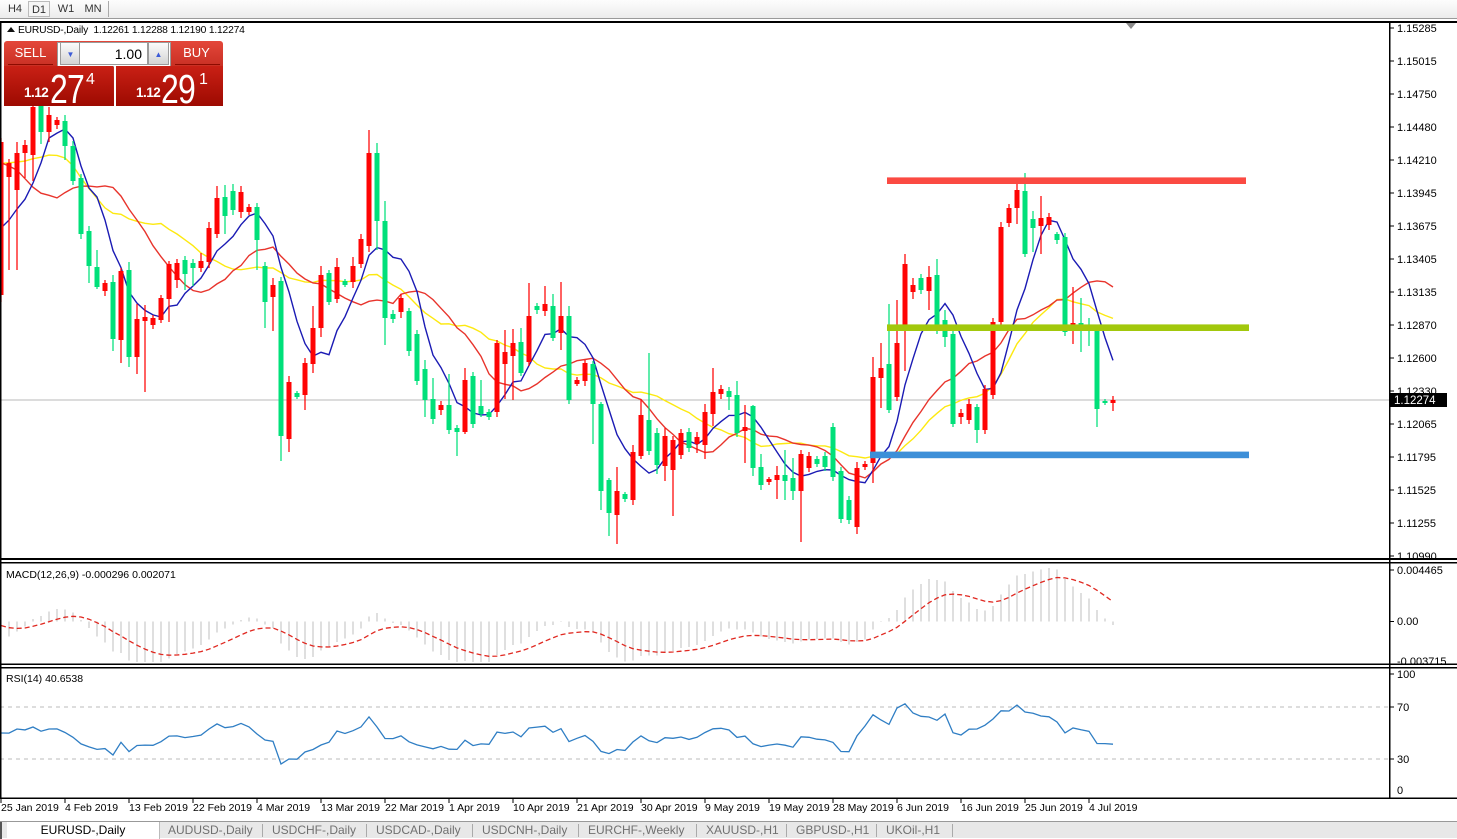 The image size is (1457, 839). What do you see at coordinates (1417, 425) in the screenshot?
I see `svg-text: 1.12065` at bounding box center [1417, 425].